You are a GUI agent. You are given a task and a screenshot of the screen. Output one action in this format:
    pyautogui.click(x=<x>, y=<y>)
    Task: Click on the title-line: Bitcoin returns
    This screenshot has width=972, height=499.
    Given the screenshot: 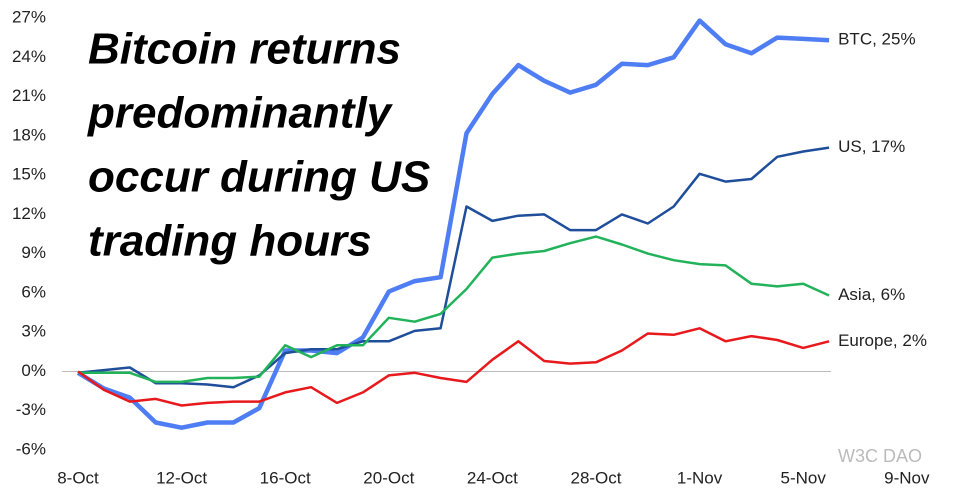 What is the action you would take?
    pyautogui.click(x=244, y=49)
    